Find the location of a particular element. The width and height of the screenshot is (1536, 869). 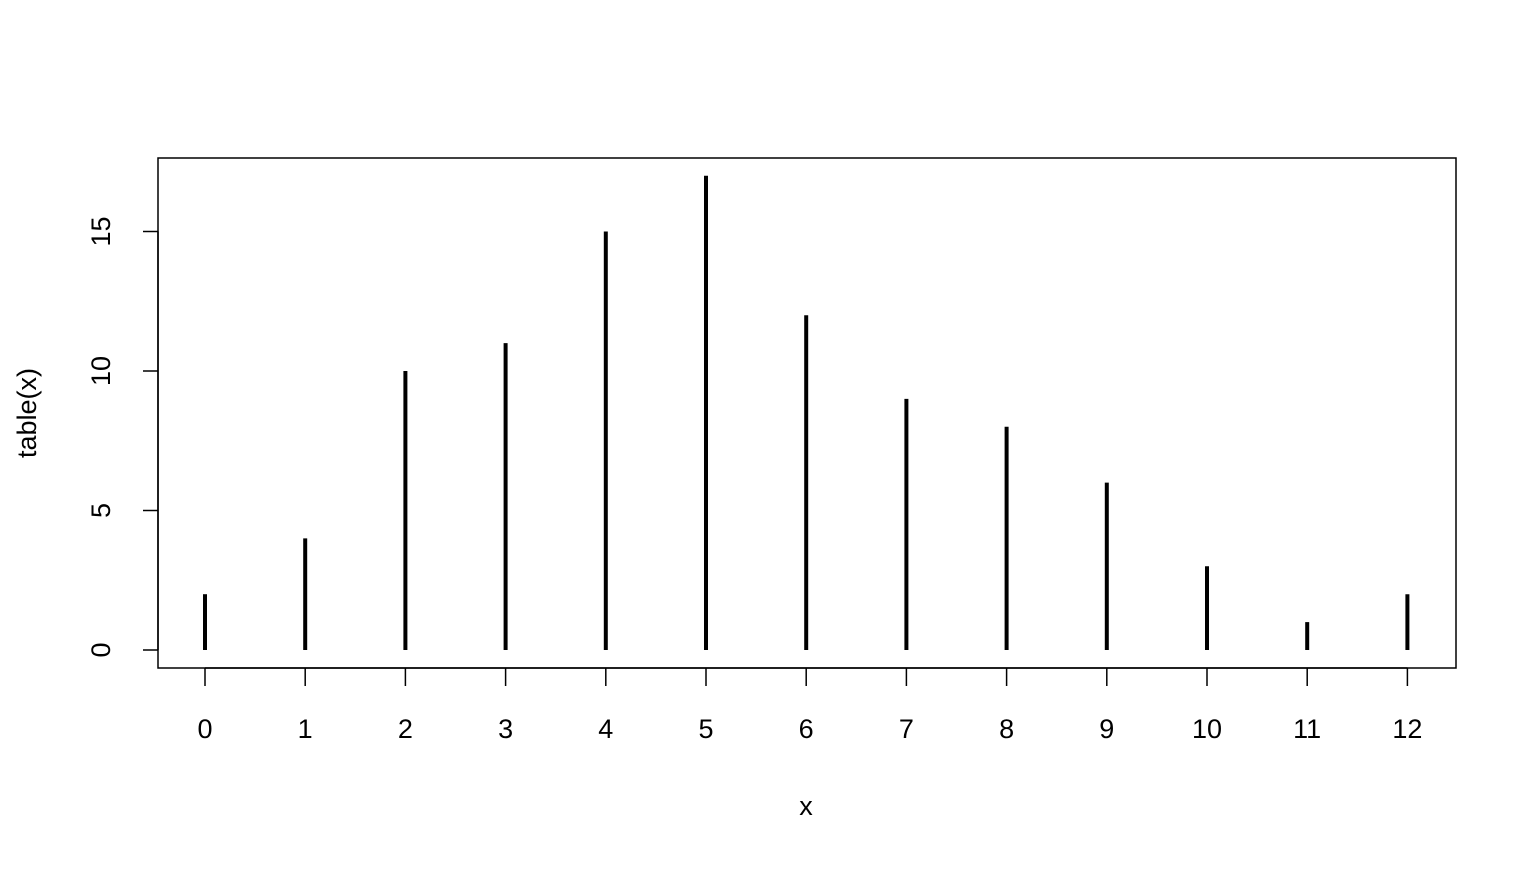

y-tick-label: 0 is located at coordinates (101, 649).